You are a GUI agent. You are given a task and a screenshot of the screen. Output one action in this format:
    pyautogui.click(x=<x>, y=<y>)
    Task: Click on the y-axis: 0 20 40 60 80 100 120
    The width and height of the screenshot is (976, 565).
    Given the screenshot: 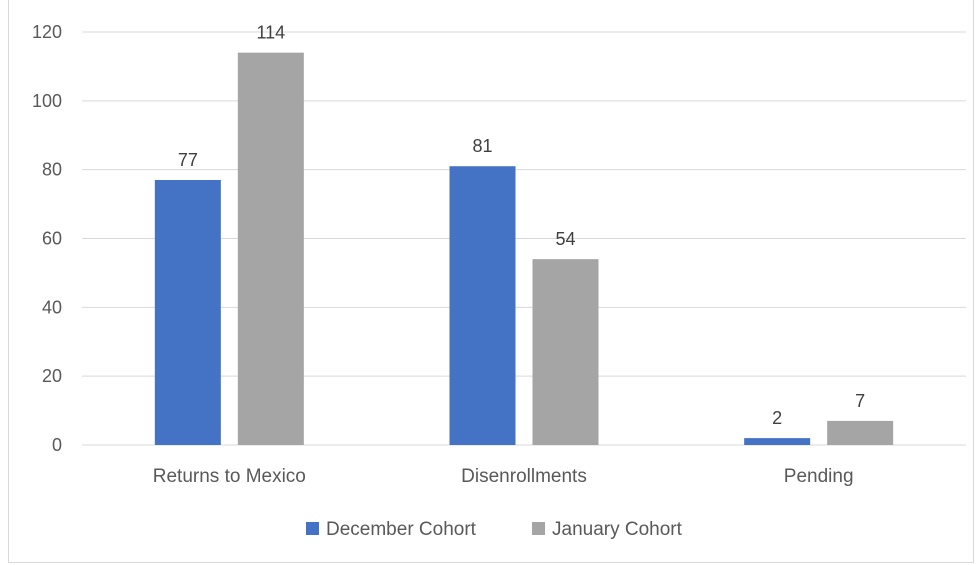 What is the action you would take?
    pyautogui.click(x=47, y=238)
    